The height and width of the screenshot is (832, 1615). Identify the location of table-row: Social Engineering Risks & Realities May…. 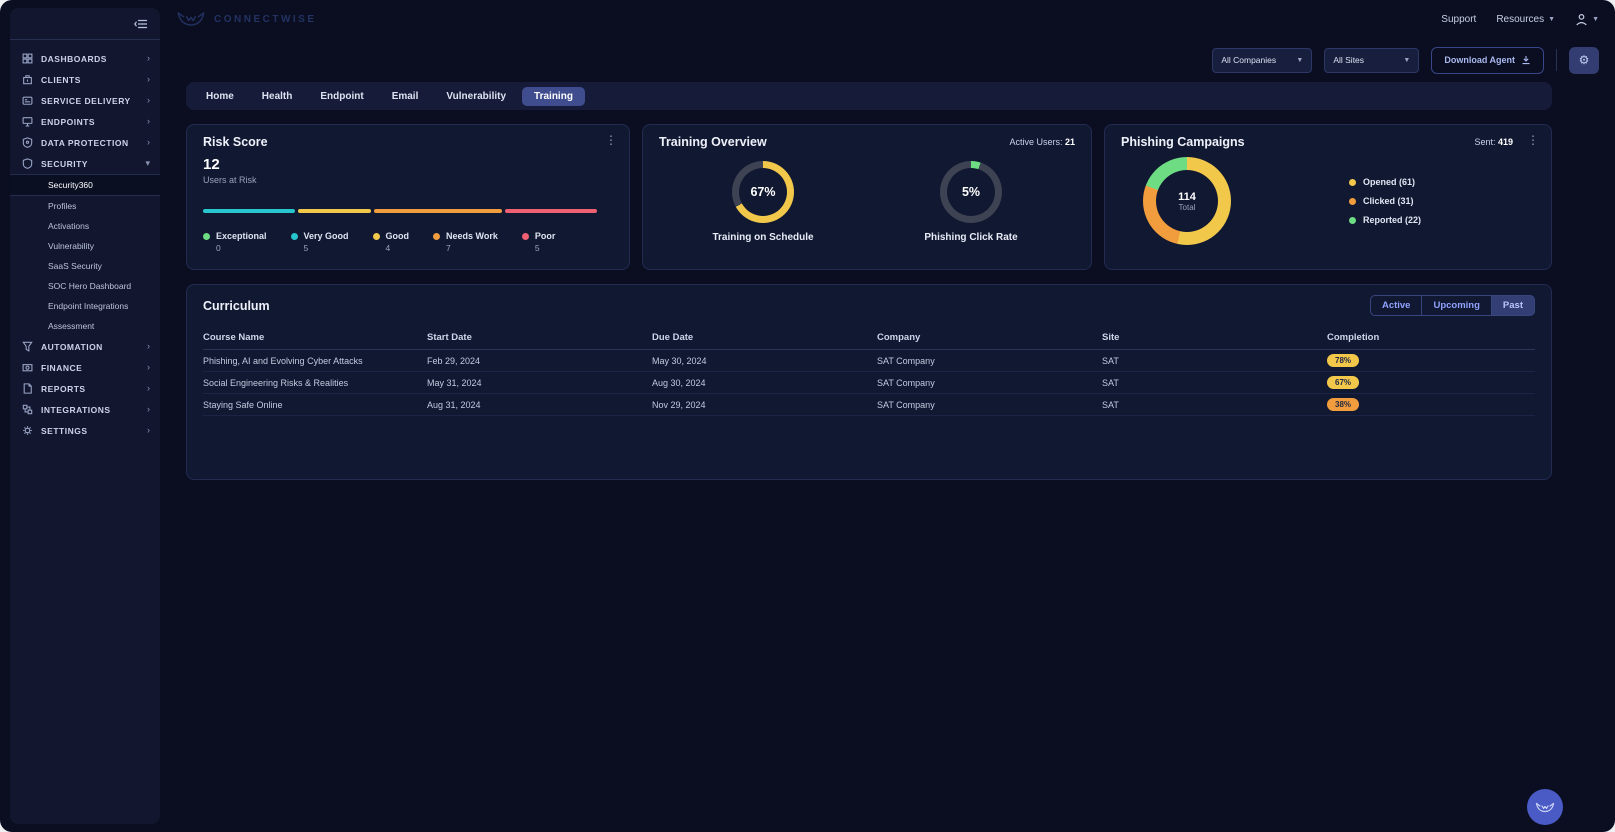
(869, 383).